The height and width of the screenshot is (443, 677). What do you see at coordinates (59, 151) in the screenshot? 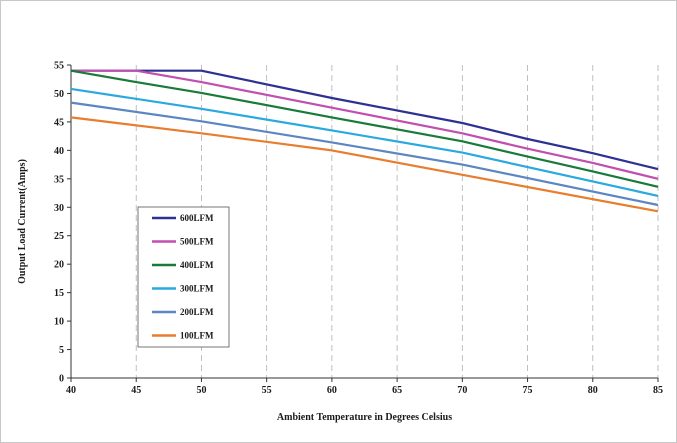
I see `y-tick-label: 40` at bounding box center [59, 151].